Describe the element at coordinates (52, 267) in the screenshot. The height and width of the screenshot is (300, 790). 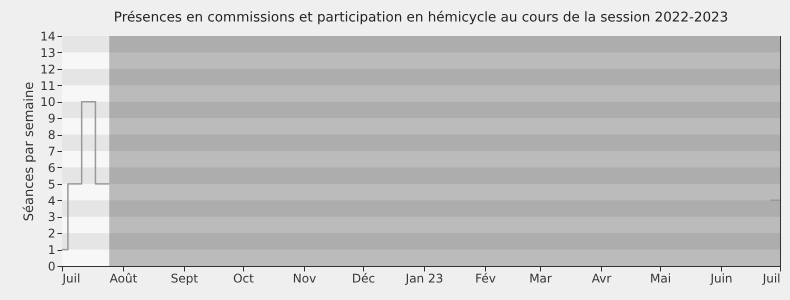
I see `y-tick-label: 0` at that location.